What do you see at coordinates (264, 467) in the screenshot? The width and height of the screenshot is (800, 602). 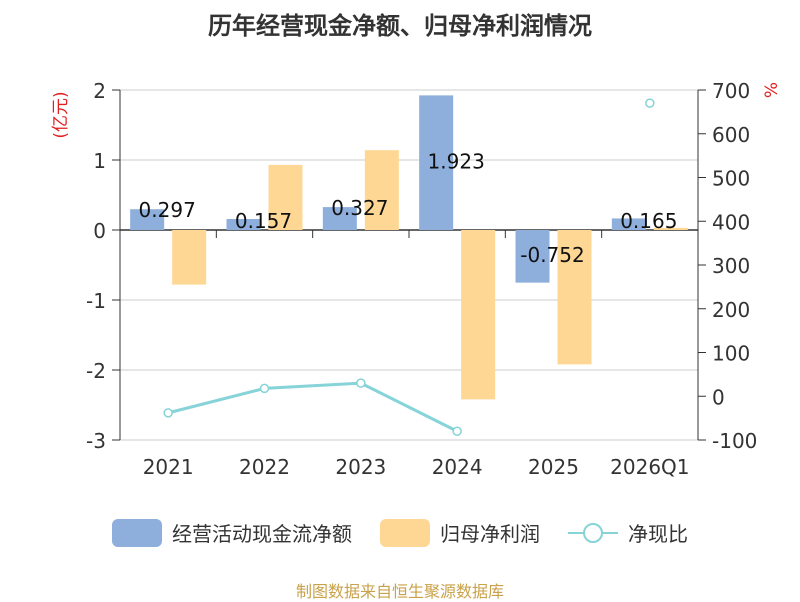 I see `x-tick-label: 2022` at bounding box center [264, 467].